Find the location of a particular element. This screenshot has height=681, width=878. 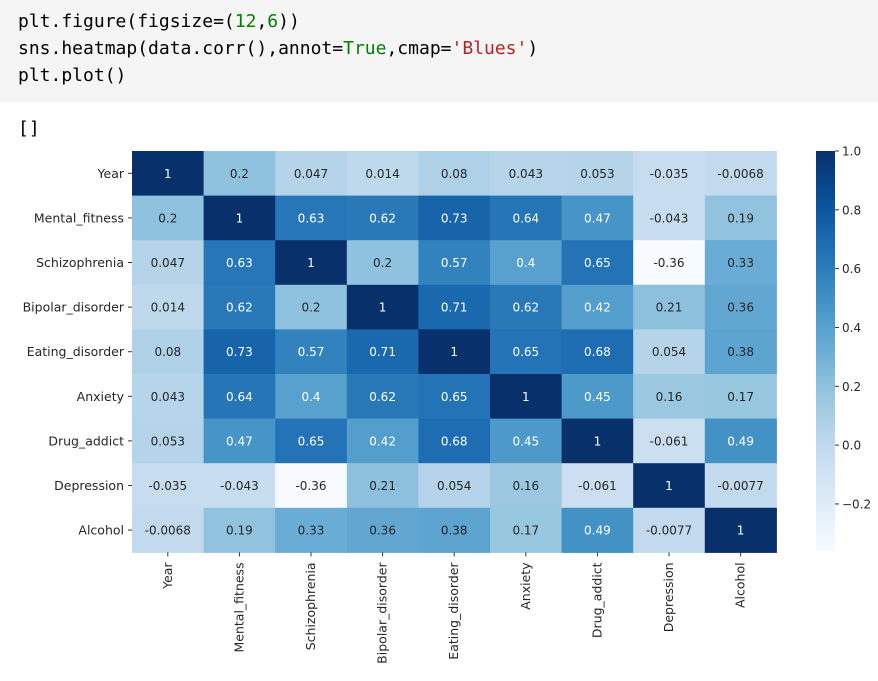

x-tick-label: Eating_disorder is located at coordinates (453, 611).